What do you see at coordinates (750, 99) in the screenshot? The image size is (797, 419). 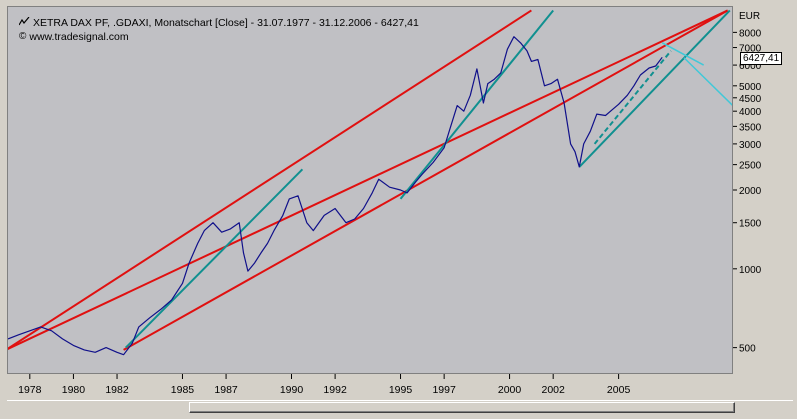 I see `y-tick-label-8: 4500` at bounding box center [750, 99].